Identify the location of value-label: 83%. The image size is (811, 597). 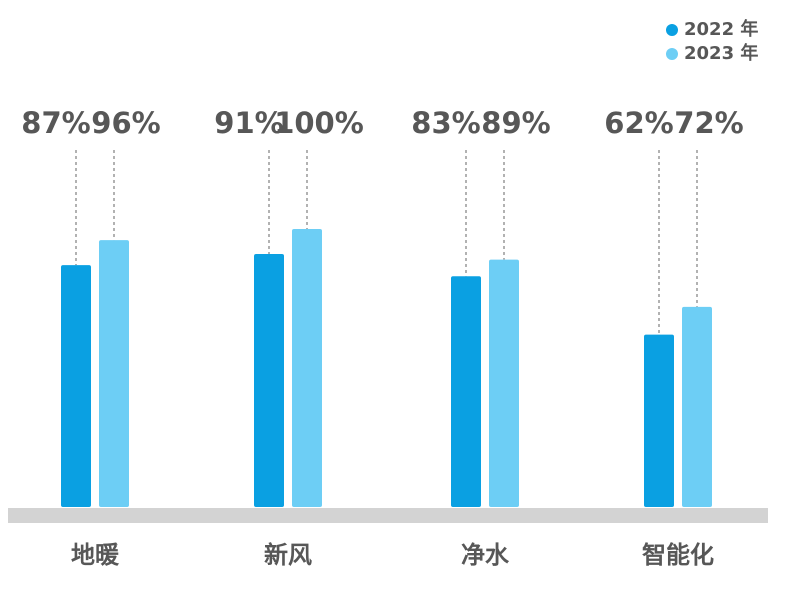
(445, 123).